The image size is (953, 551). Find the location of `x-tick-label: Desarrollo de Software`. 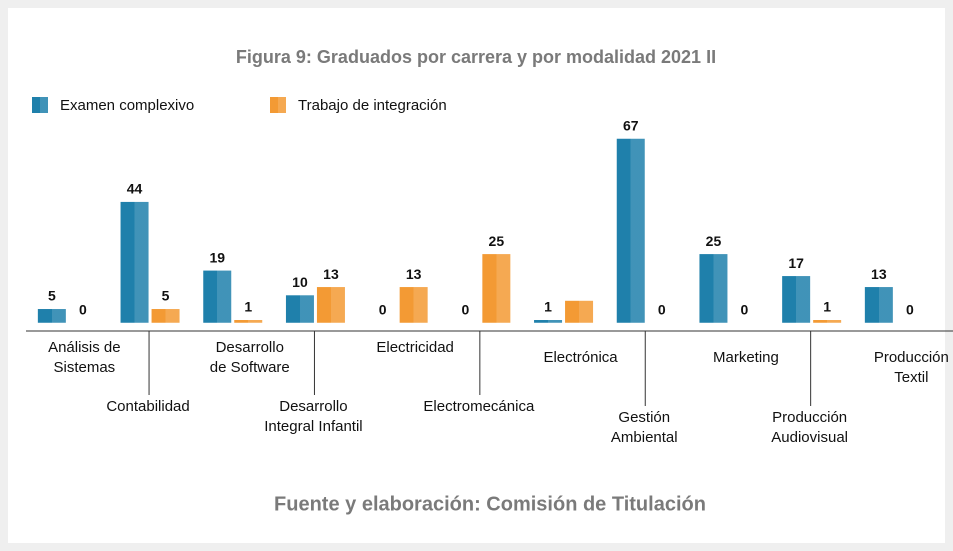

x-tick-label: Desarrollo de Software is located at coordinates (249, 357).